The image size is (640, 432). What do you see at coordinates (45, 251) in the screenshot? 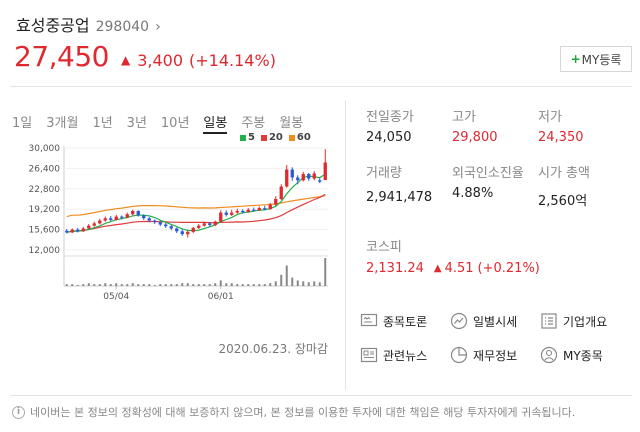
I see `y-tick-label: 12,000` at bounding box center [45, 251].